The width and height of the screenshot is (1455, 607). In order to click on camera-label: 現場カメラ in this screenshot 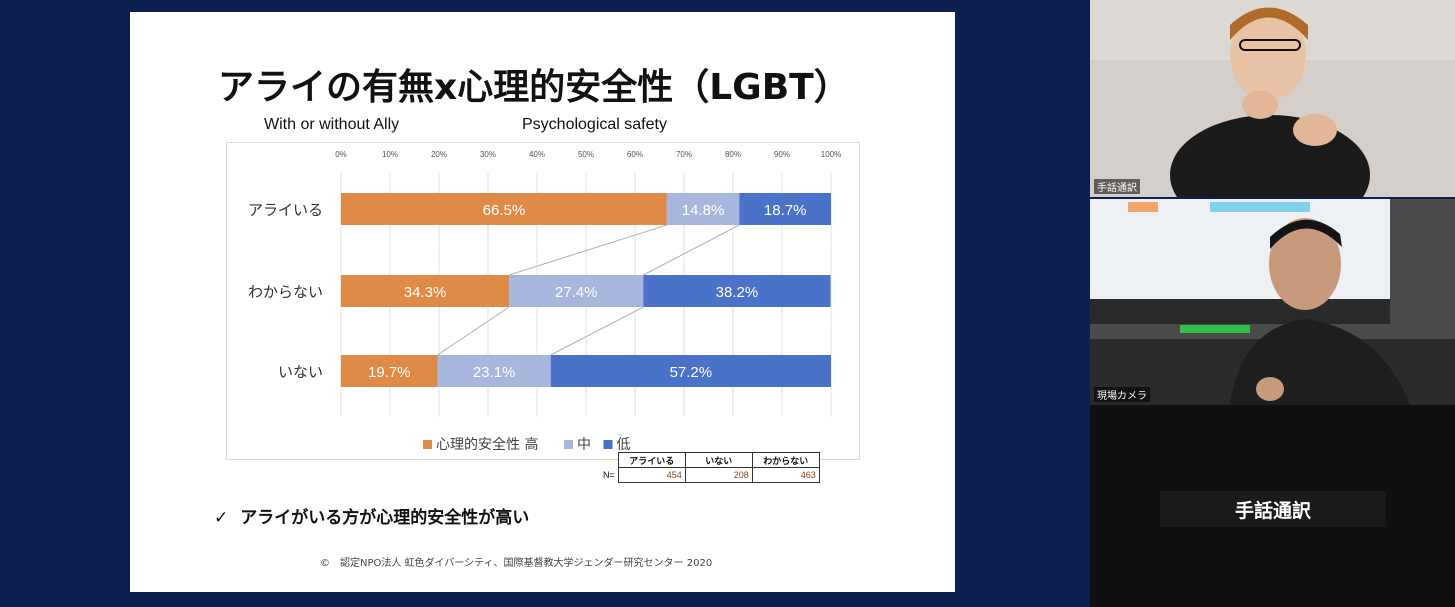, I will do `click(1122, 394)`.